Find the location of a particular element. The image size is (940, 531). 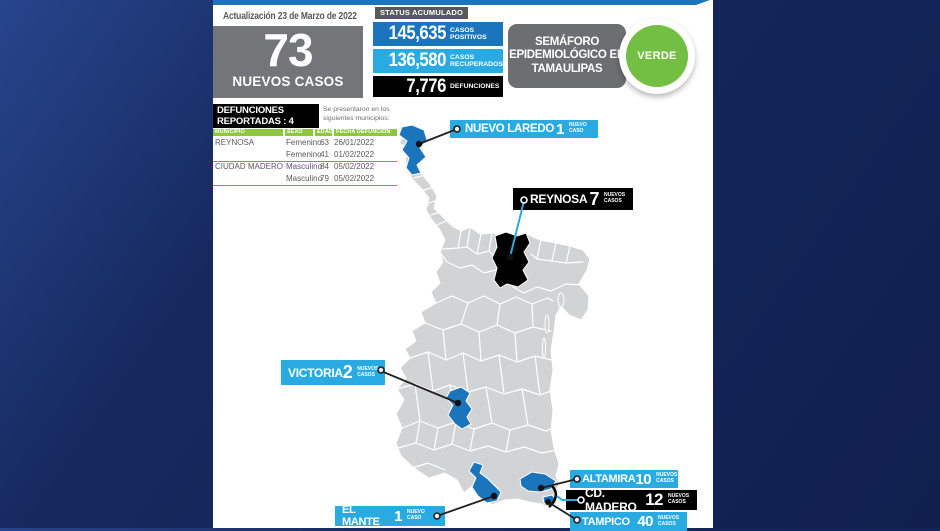

municipality-name: TAMPICO is located at coordinates (606, 521).